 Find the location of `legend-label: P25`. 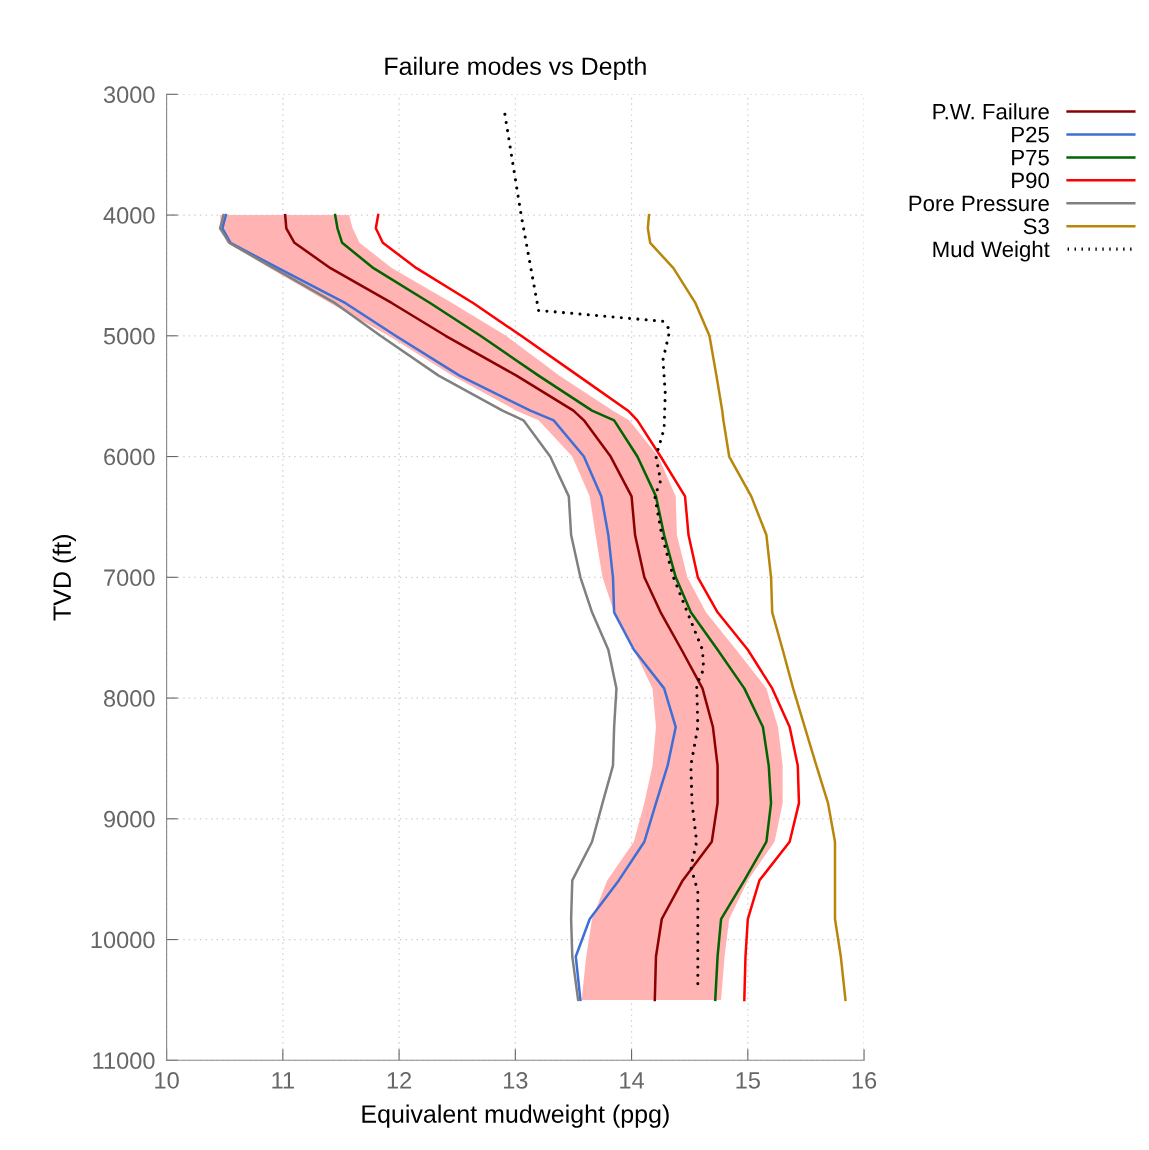

legend-label: P25 is located at coordinates (1030, 134).